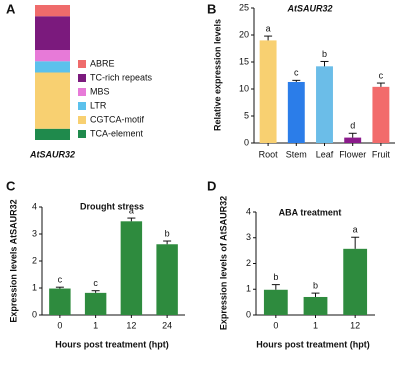  What do you see at coordinates (244, 61) in the screenshot?
I see `y-tick-label: 15` at bounding box center [244, 61].